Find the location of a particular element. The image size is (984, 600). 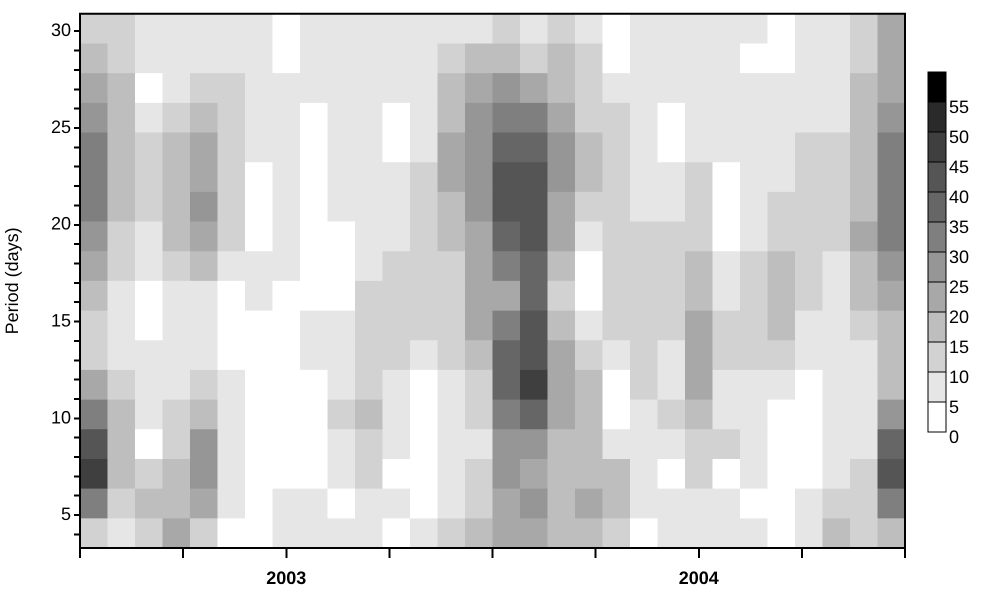

color-bar-label: 0 is located at coordinates (954, 436).